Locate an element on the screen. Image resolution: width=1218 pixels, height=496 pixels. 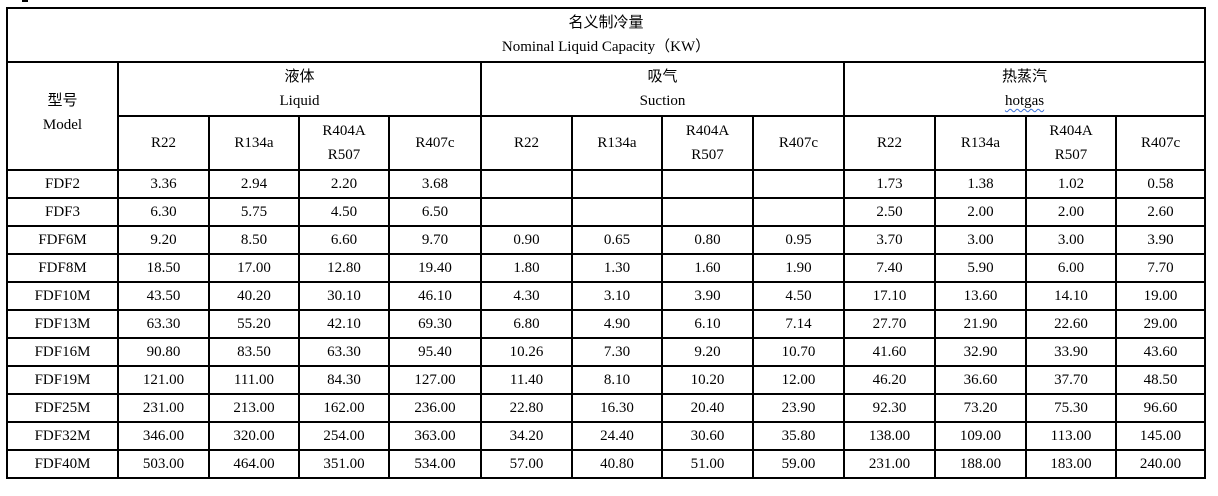
value-cell: 2.60 is located at coordinates (1160, 212).